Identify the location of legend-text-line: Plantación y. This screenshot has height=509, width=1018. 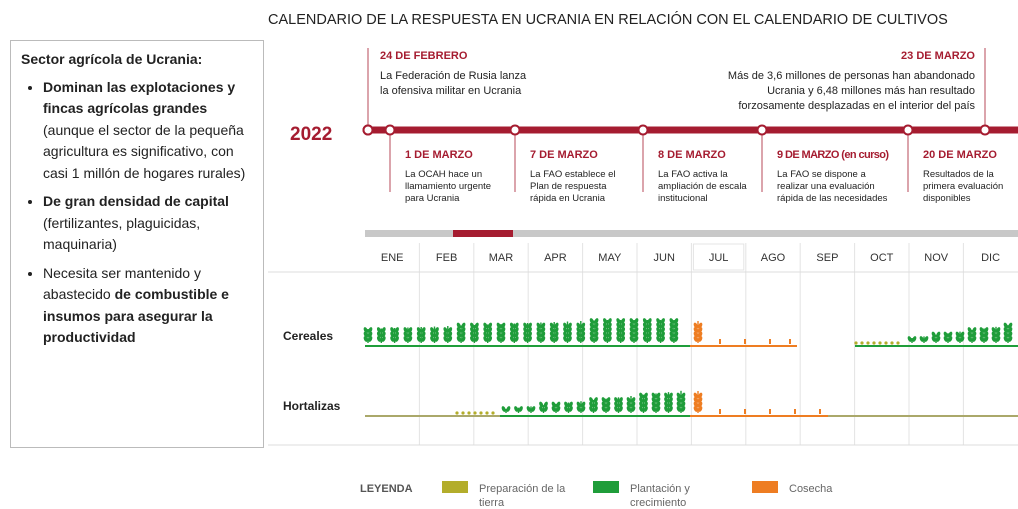
(660, 489).